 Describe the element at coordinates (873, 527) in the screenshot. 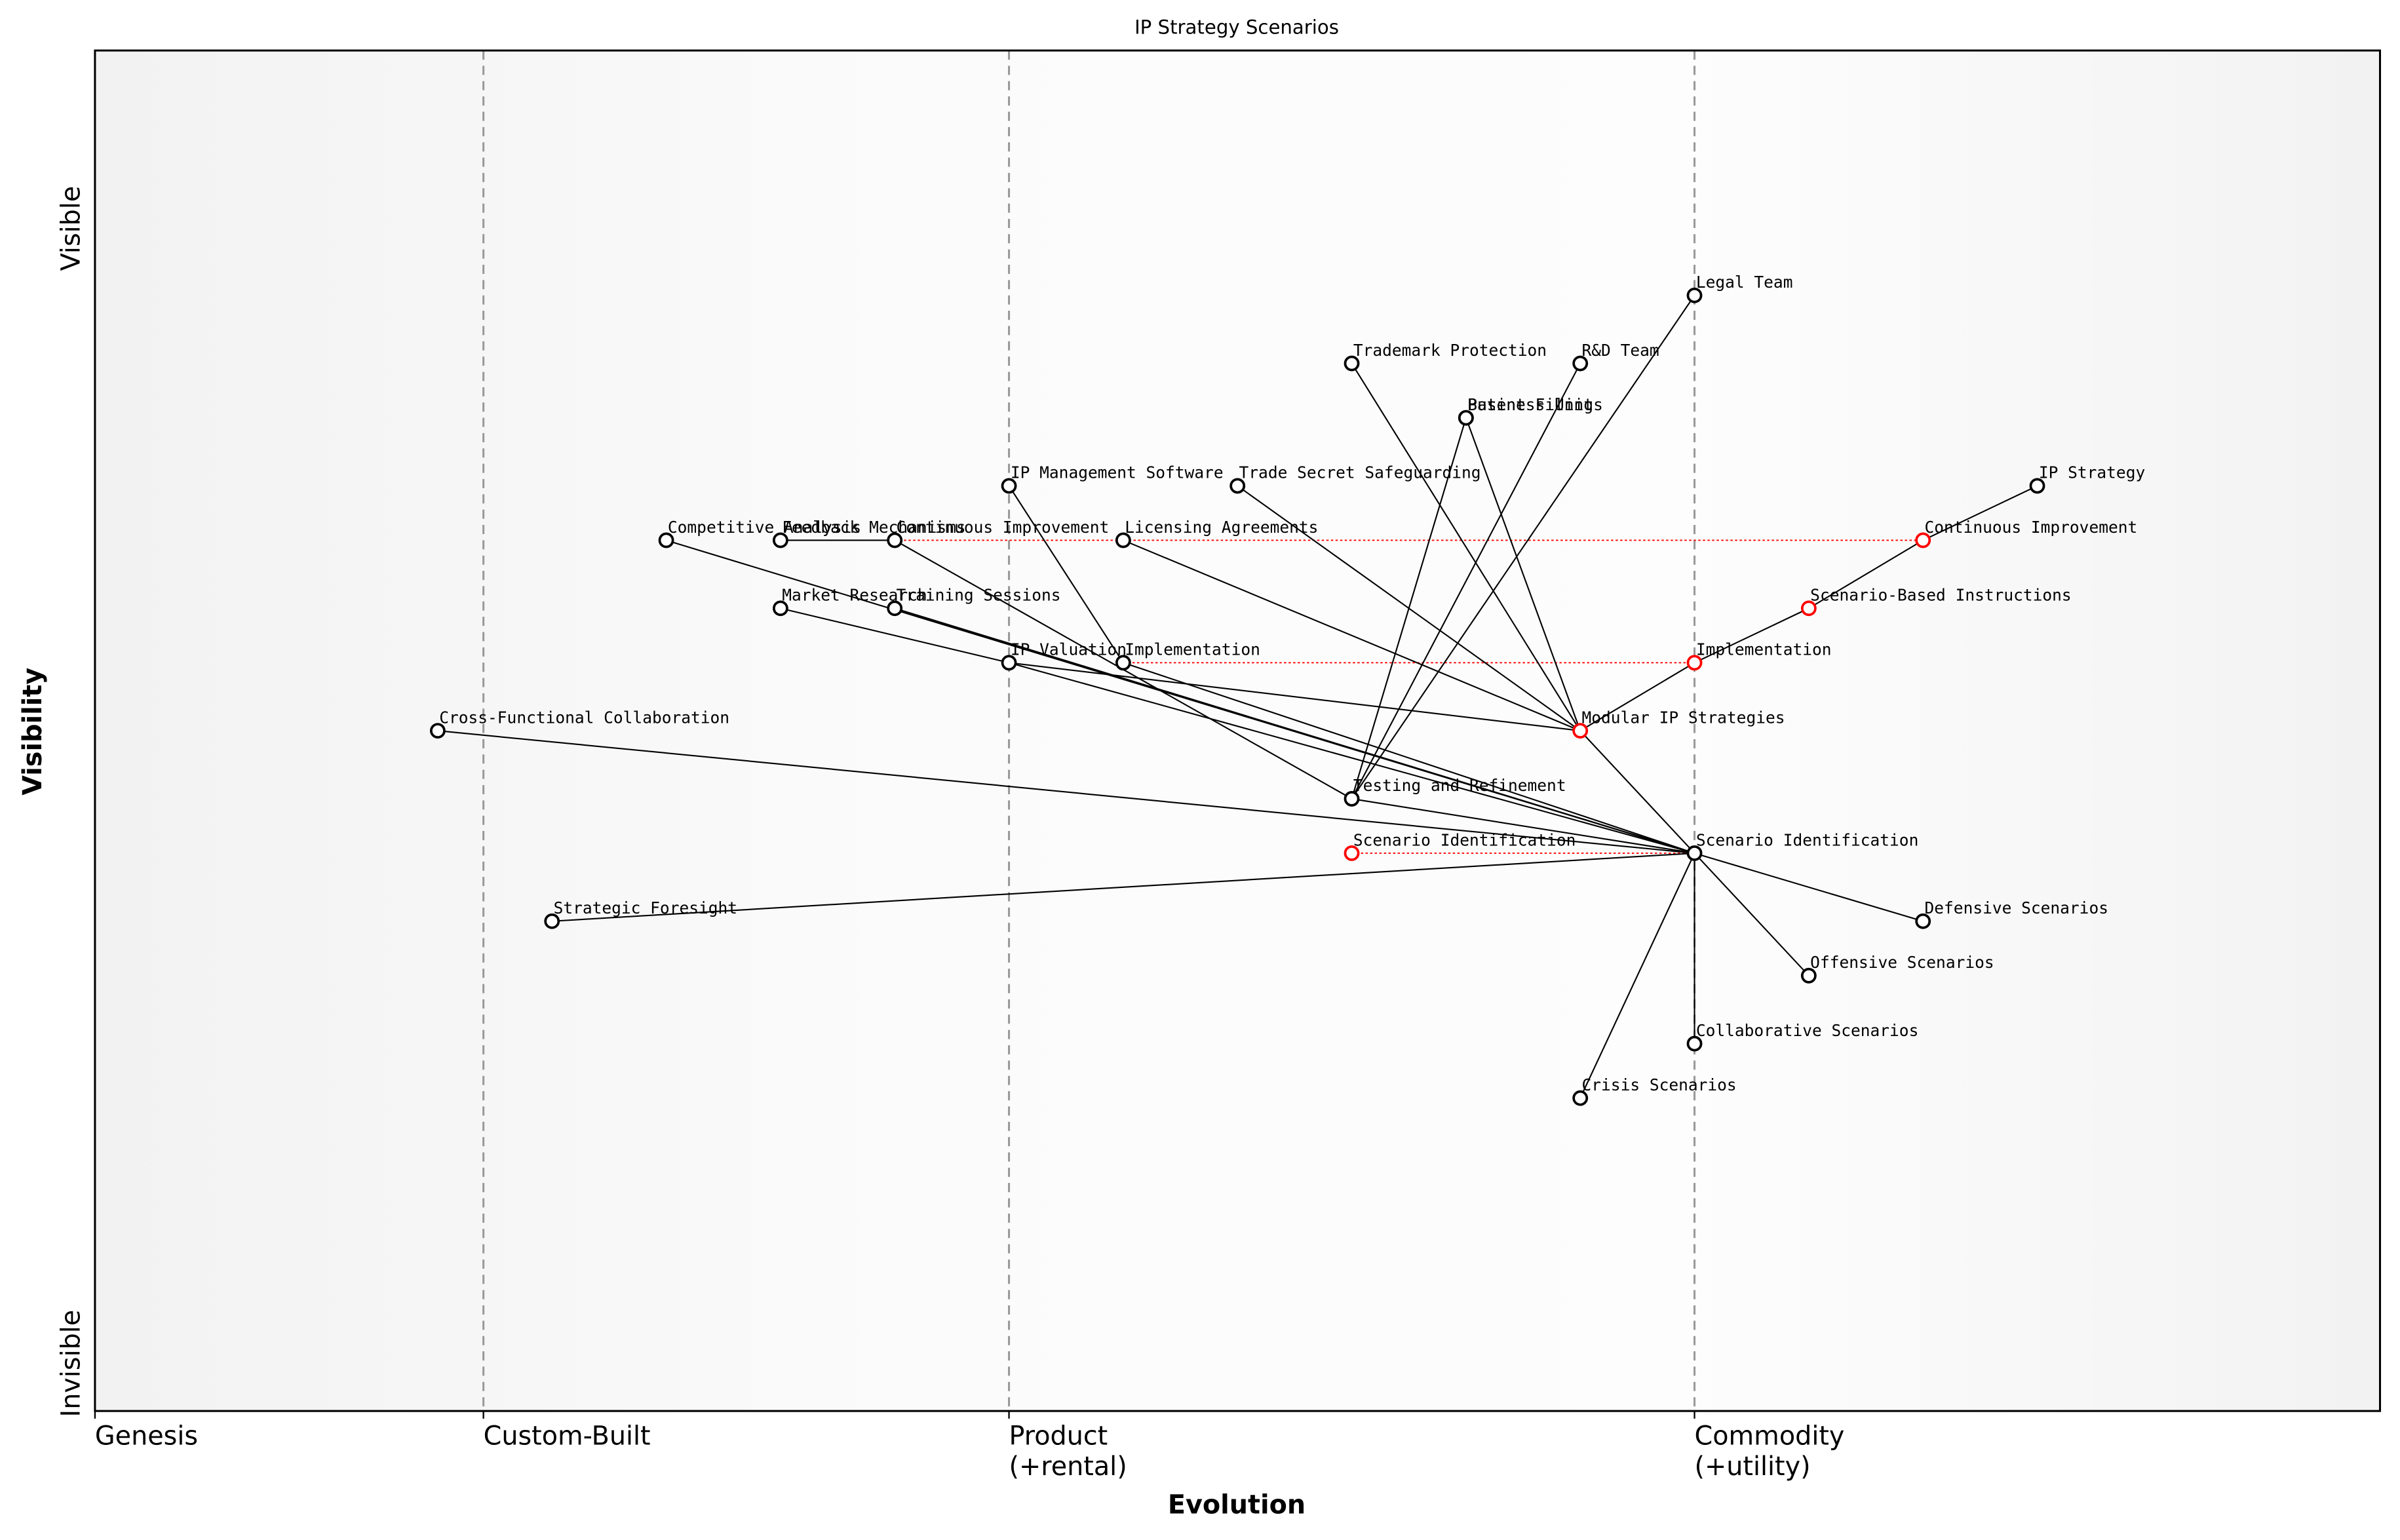

I see `node-label: Feedback Mechanisms` at that location.